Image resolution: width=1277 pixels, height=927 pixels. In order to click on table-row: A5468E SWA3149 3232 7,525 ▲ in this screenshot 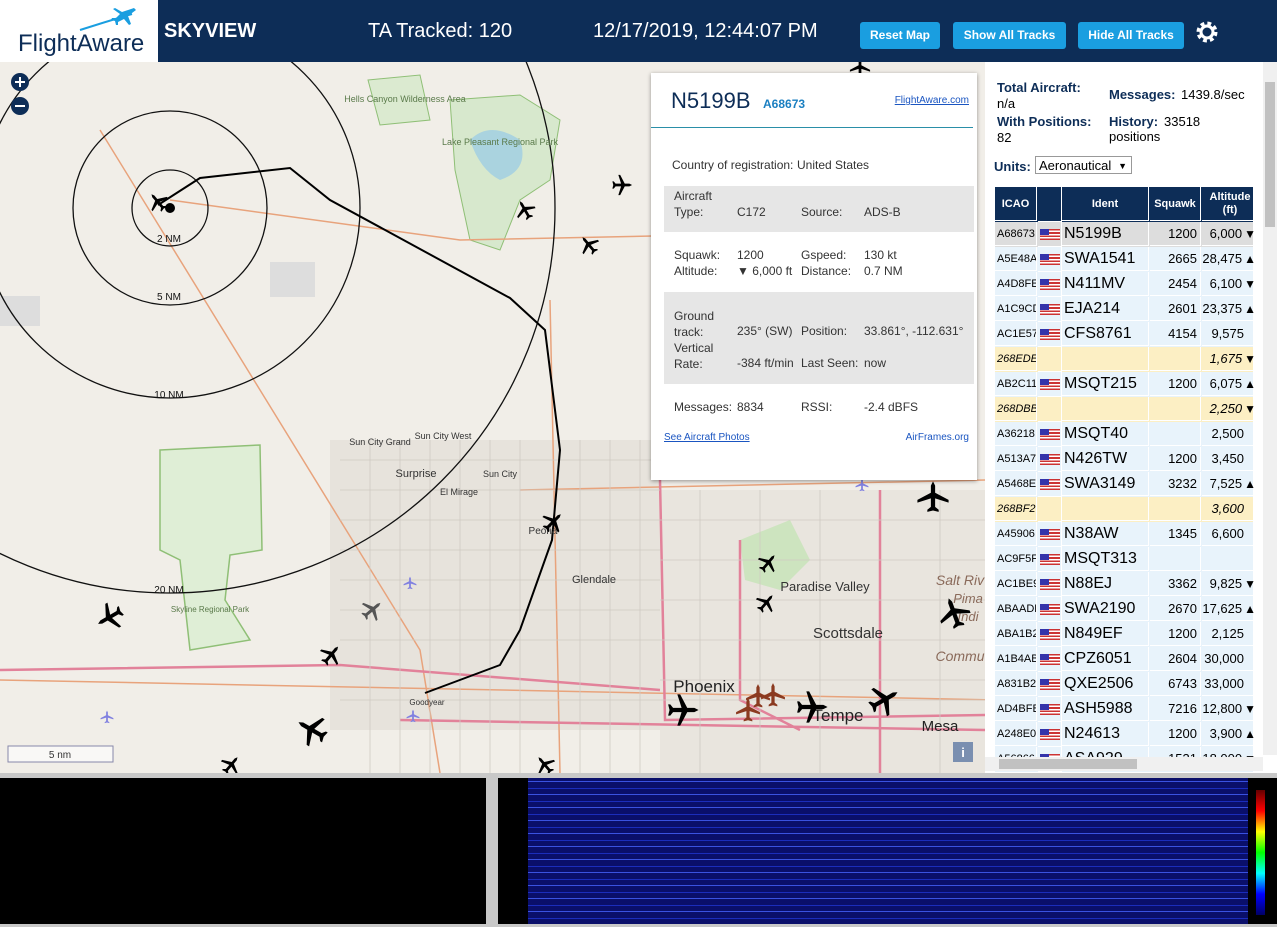, I will do `click(1127, 484)`.